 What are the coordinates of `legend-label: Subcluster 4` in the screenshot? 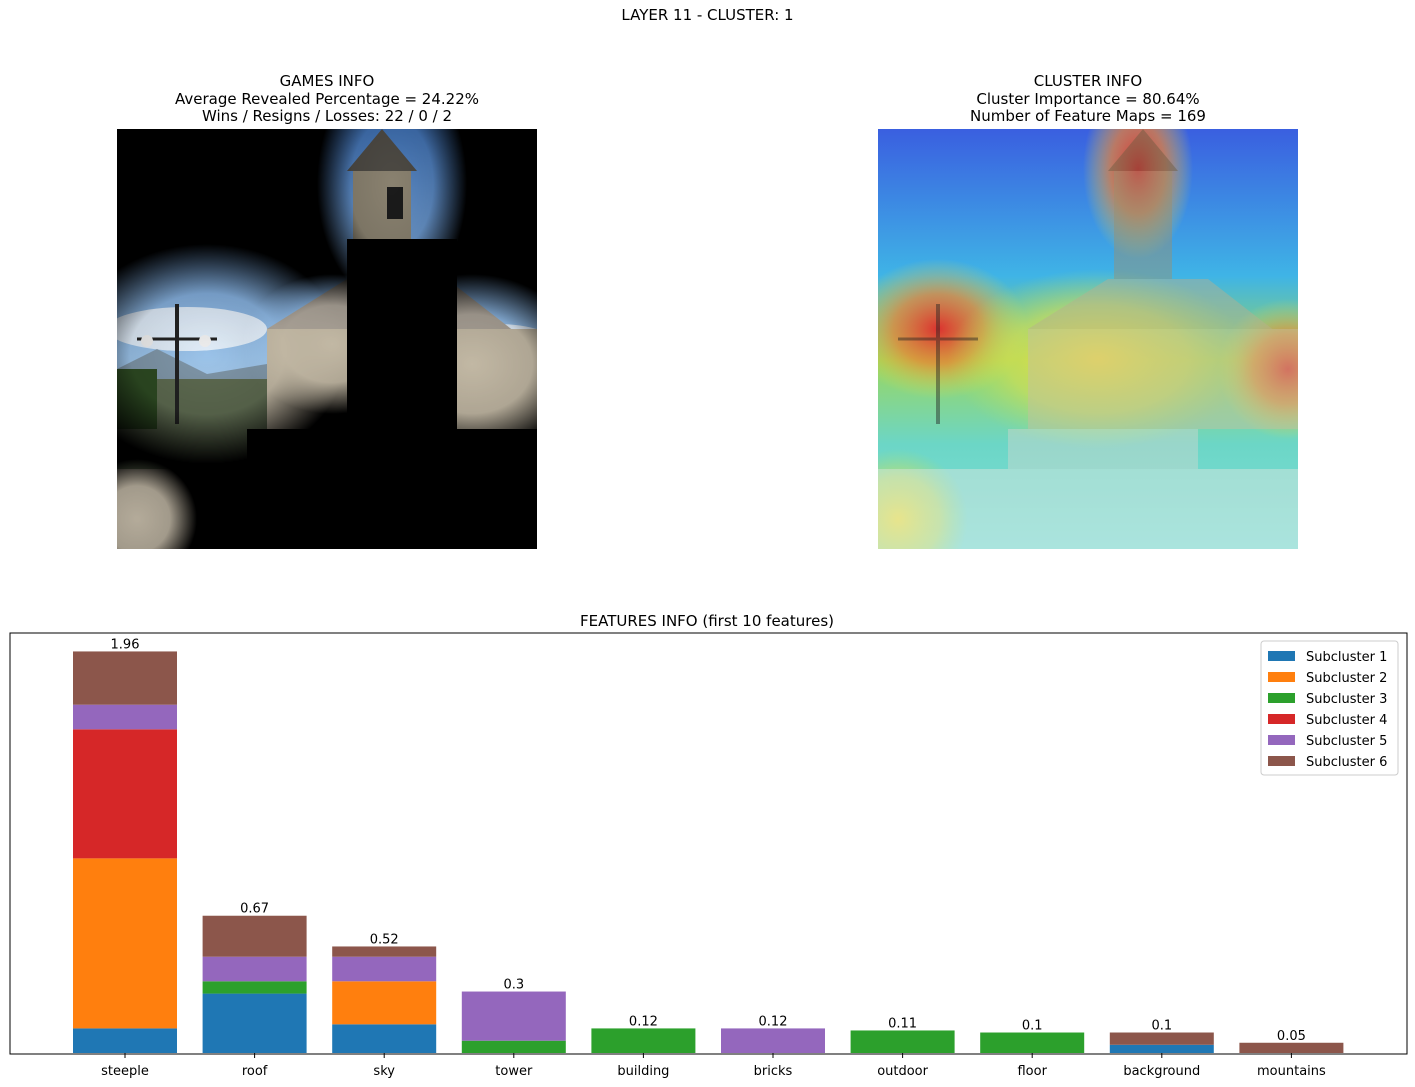 It's located at (1346, 720).